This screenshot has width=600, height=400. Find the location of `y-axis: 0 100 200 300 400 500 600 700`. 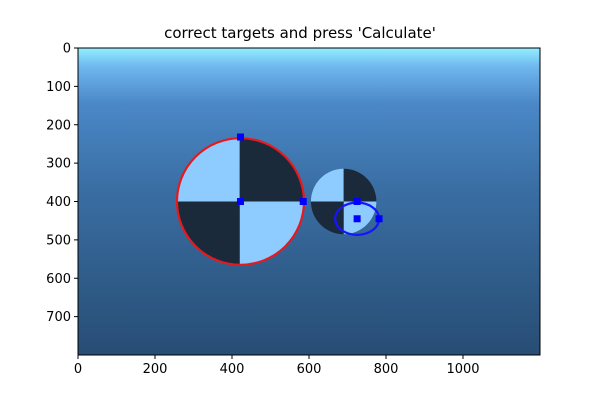

y-axis: 0 100 200 300 400 500 600 700 is located at coordinates (62, 183).